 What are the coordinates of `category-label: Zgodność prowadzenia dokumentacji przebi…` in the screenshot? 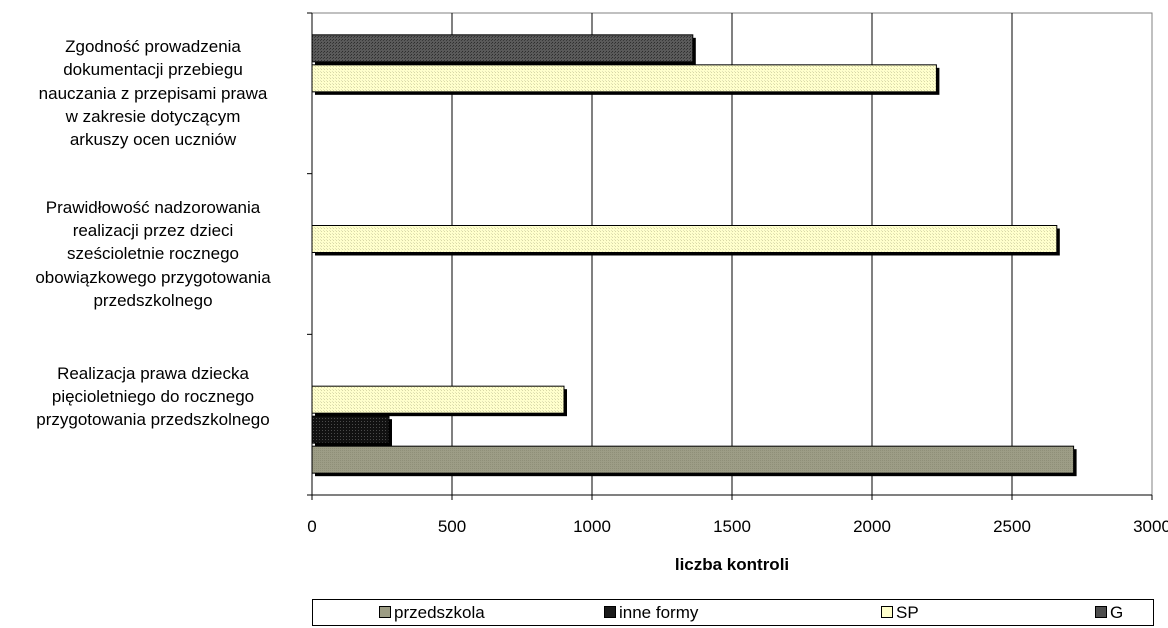 It's located at (153, 93).